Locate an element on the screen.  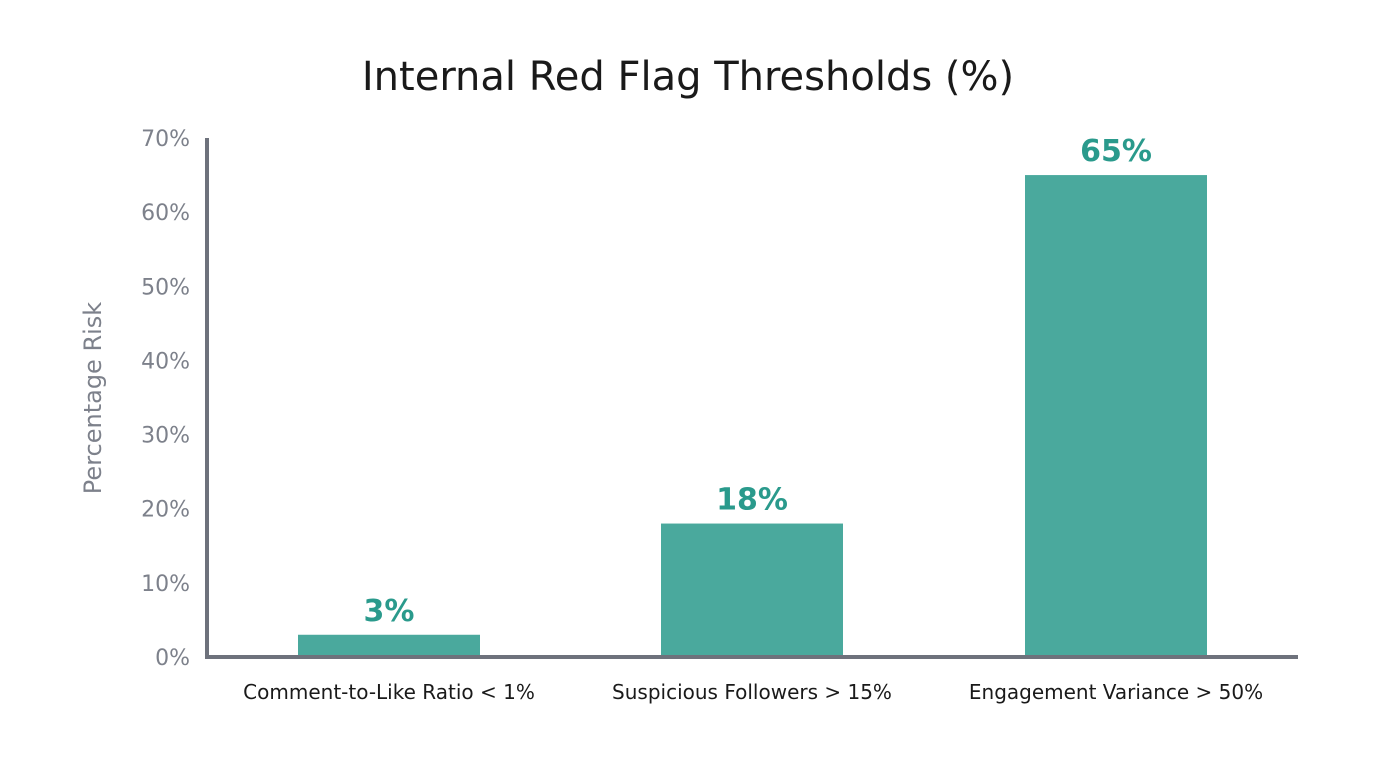
y-tick-label: 30% is located at coordinates (165, 436).